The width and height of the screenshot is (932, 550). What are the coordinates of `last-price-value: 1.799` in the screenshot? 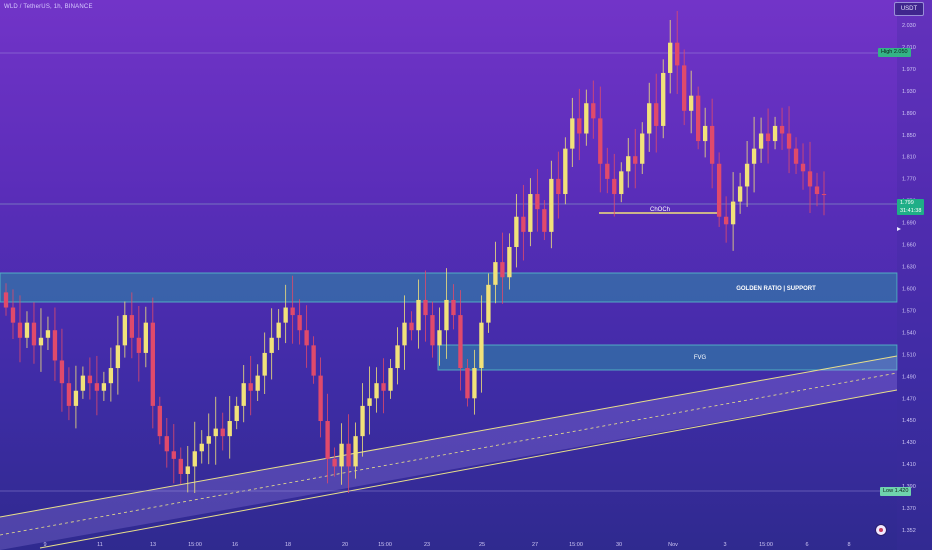 It's located at (907, 203).